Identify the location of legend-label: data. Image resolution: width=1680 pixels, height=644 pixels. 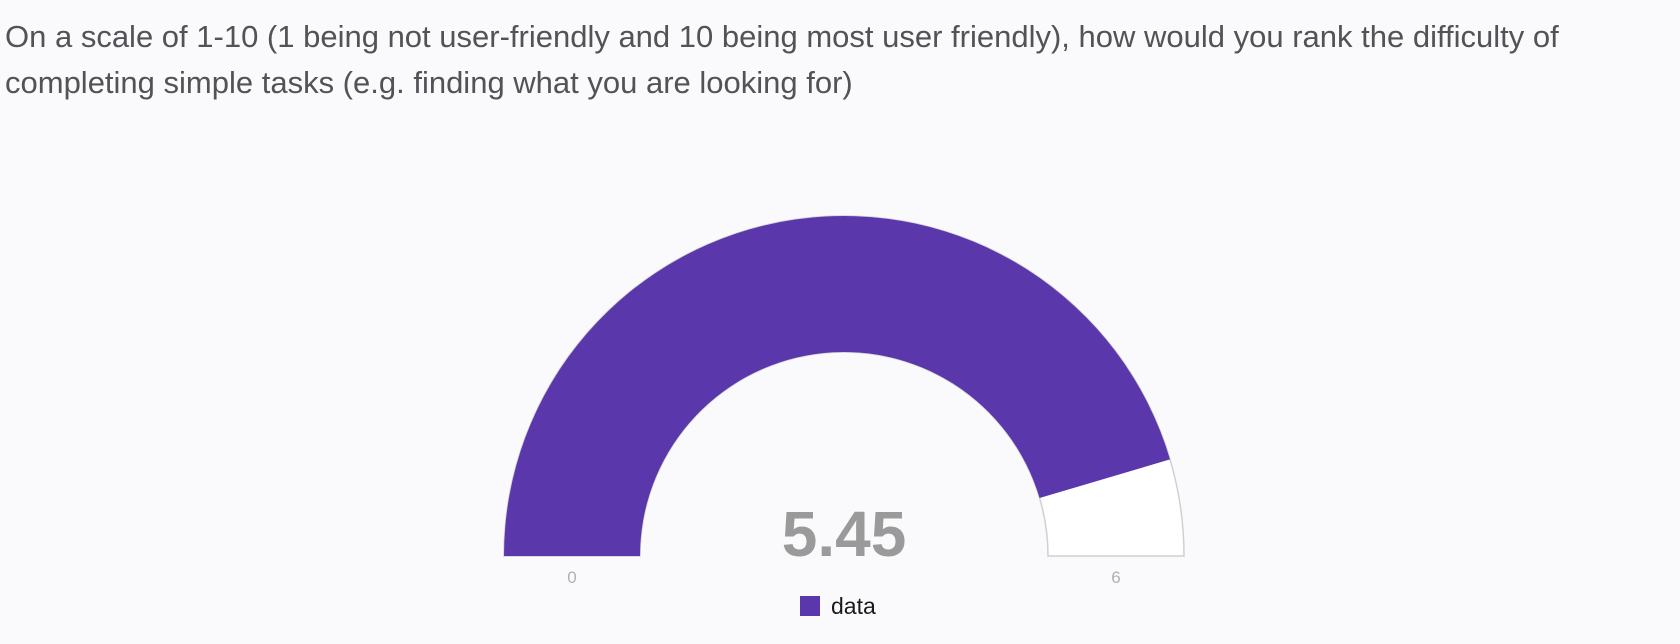
(853, 606).